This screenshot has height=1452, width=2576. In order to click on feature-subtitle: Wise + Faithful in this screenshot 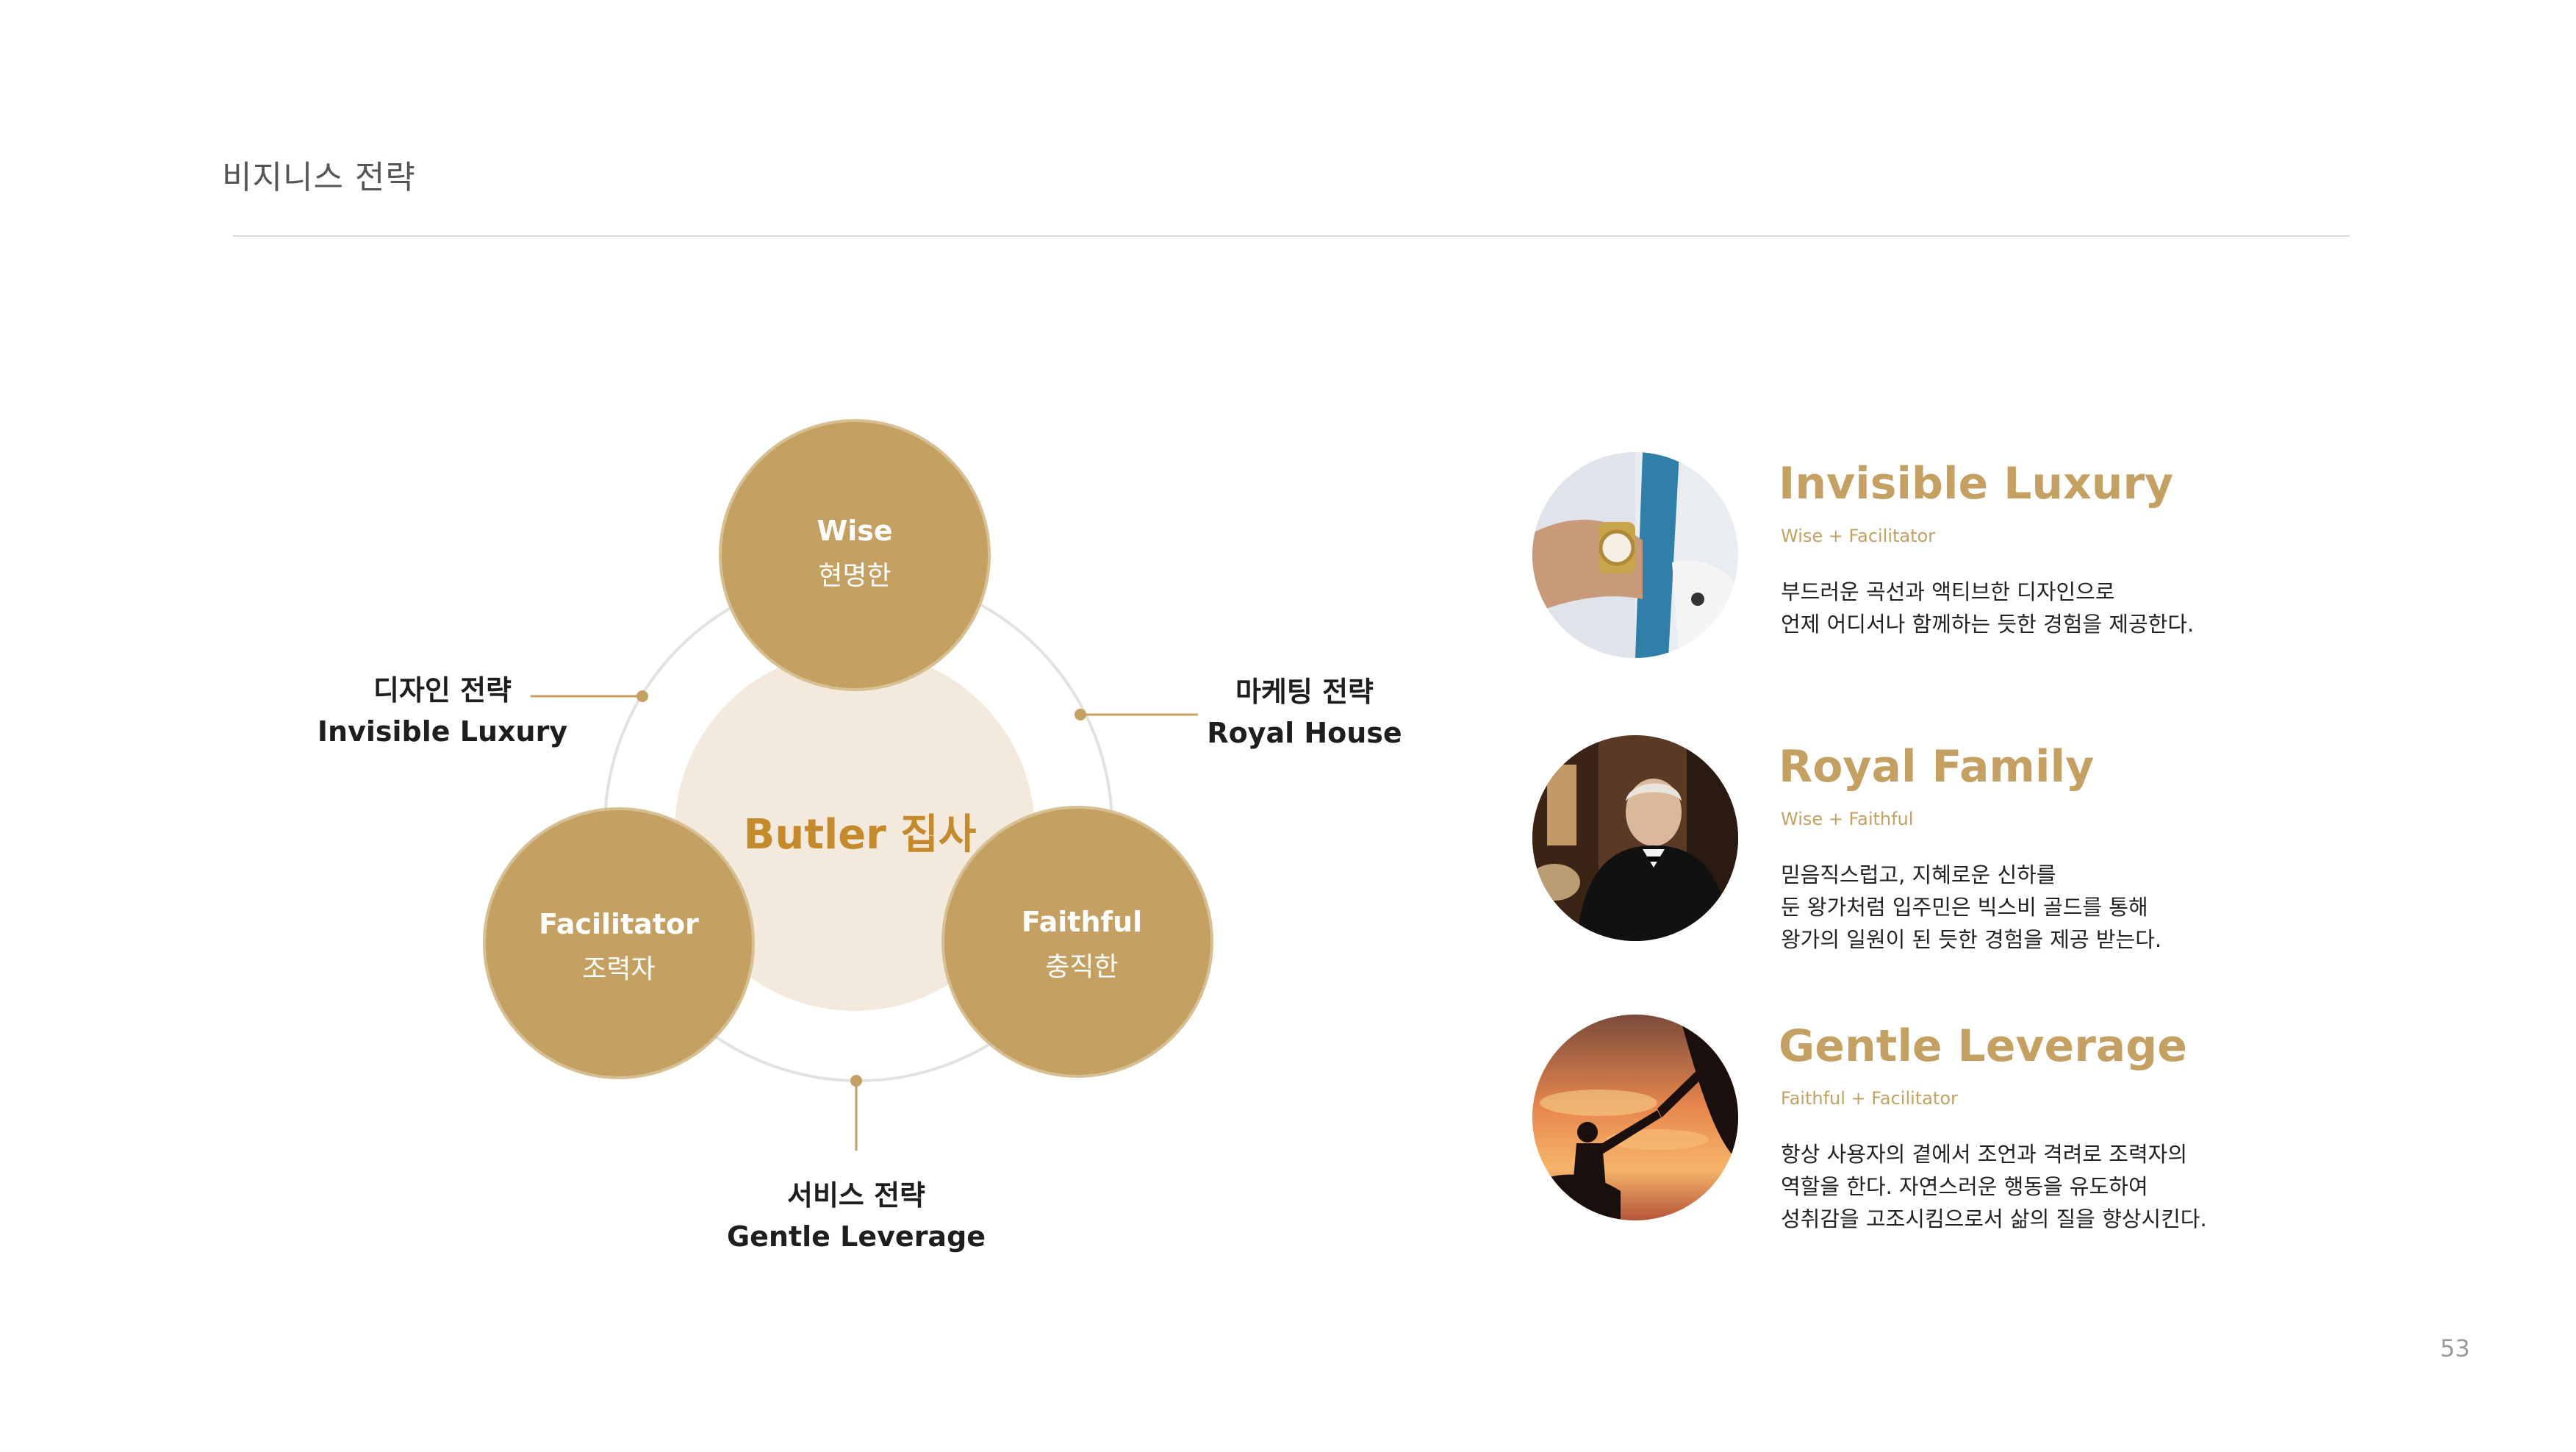, I will do `click(1847, 819)`.